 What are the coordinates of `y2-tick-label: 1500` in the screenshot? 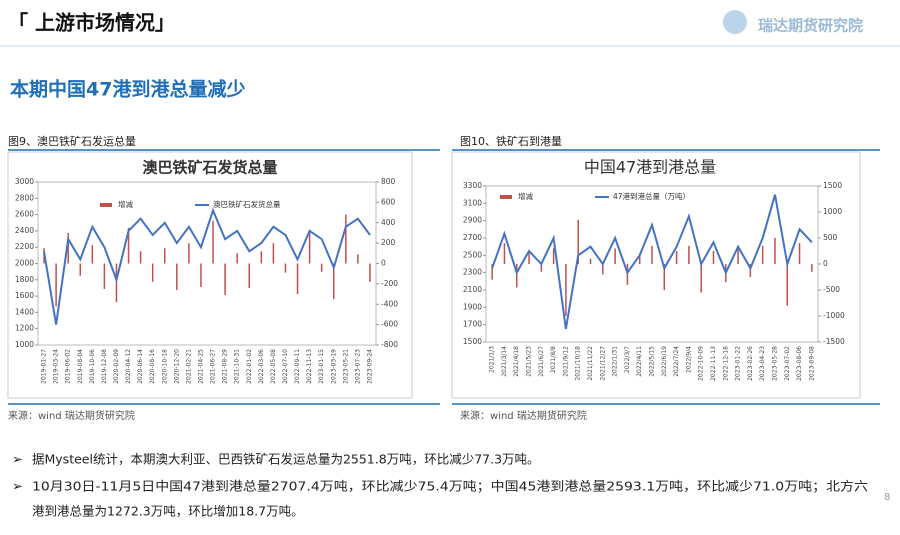 It's located at (832, 185).